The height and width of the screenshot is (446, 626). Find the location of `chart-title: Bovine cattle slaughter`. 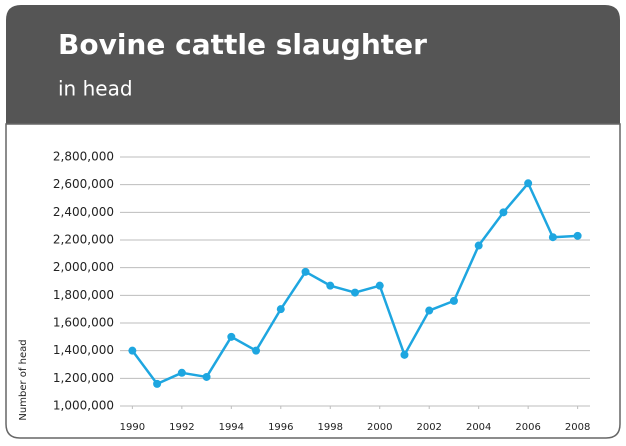

chart-title: Bovine cattle slaughter is located at coordinates (242, 44).